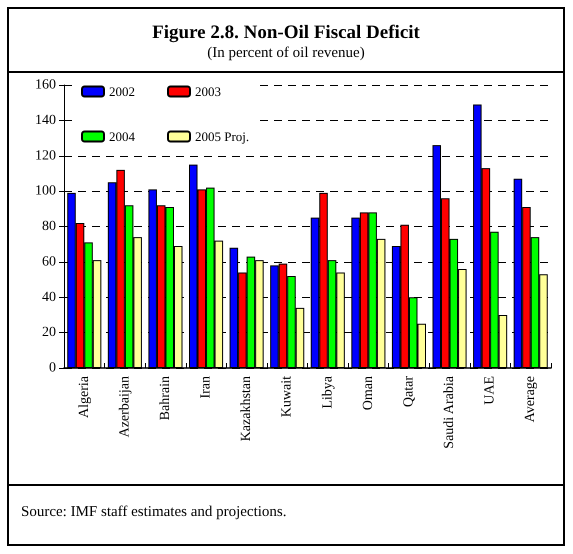  What do you see at coordinates (222, 136) in the screenshot?
I see `legend-label: 2005 Proj.` at bounding box center [222, 136].